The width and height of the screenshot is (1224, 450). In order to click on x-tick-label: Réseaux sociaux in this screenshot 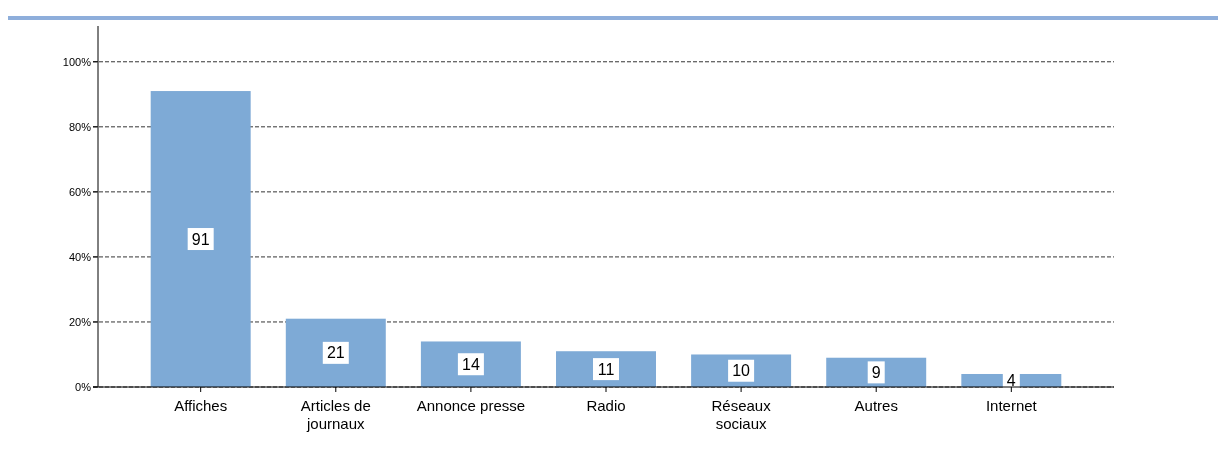, I will do `click(741, 414)`.